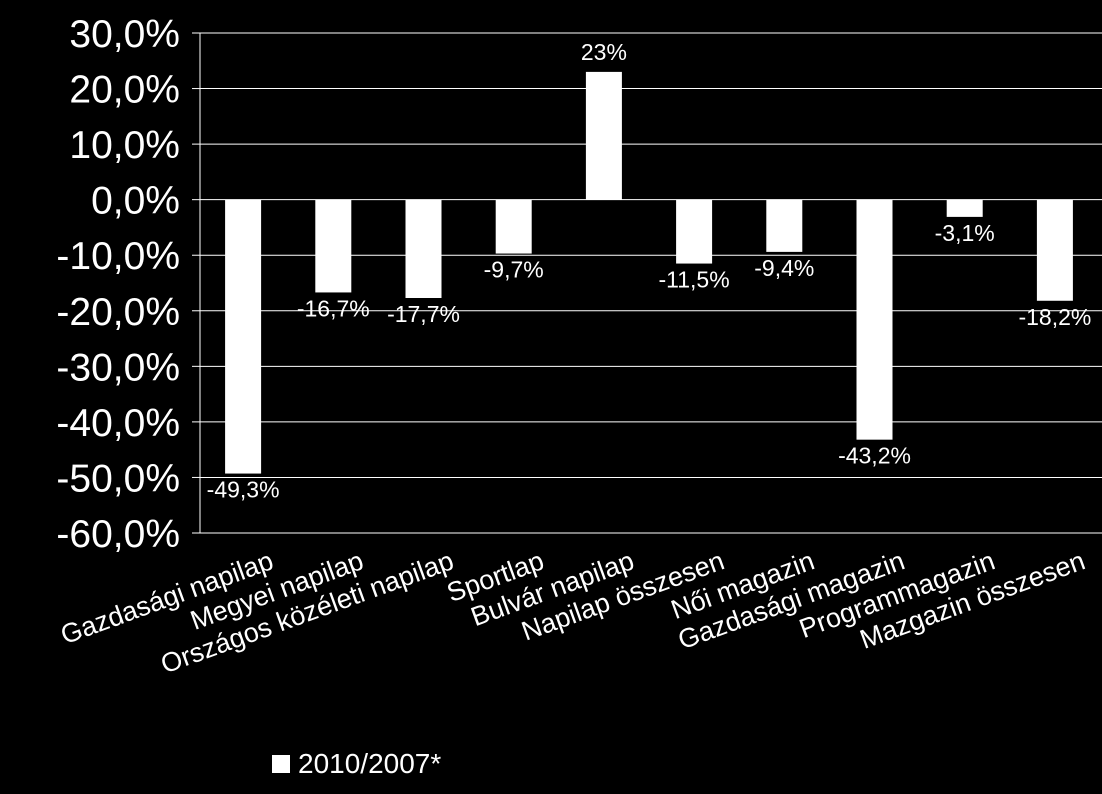 Image resolution: width=1102 pixels, height=794 pixels. What do you see at coordinates (370, 763) in the screenshot?
I see `legend-label: 2010/2007*` at bounding box center [370, 763].